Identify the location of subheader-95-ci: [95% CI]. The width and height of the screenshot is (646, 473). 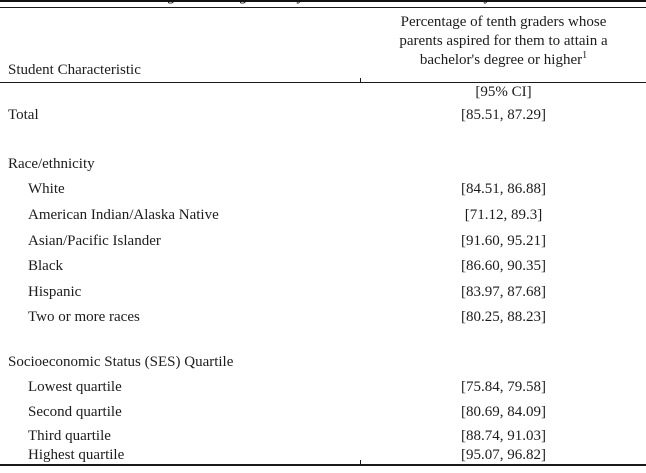
(503, 92).